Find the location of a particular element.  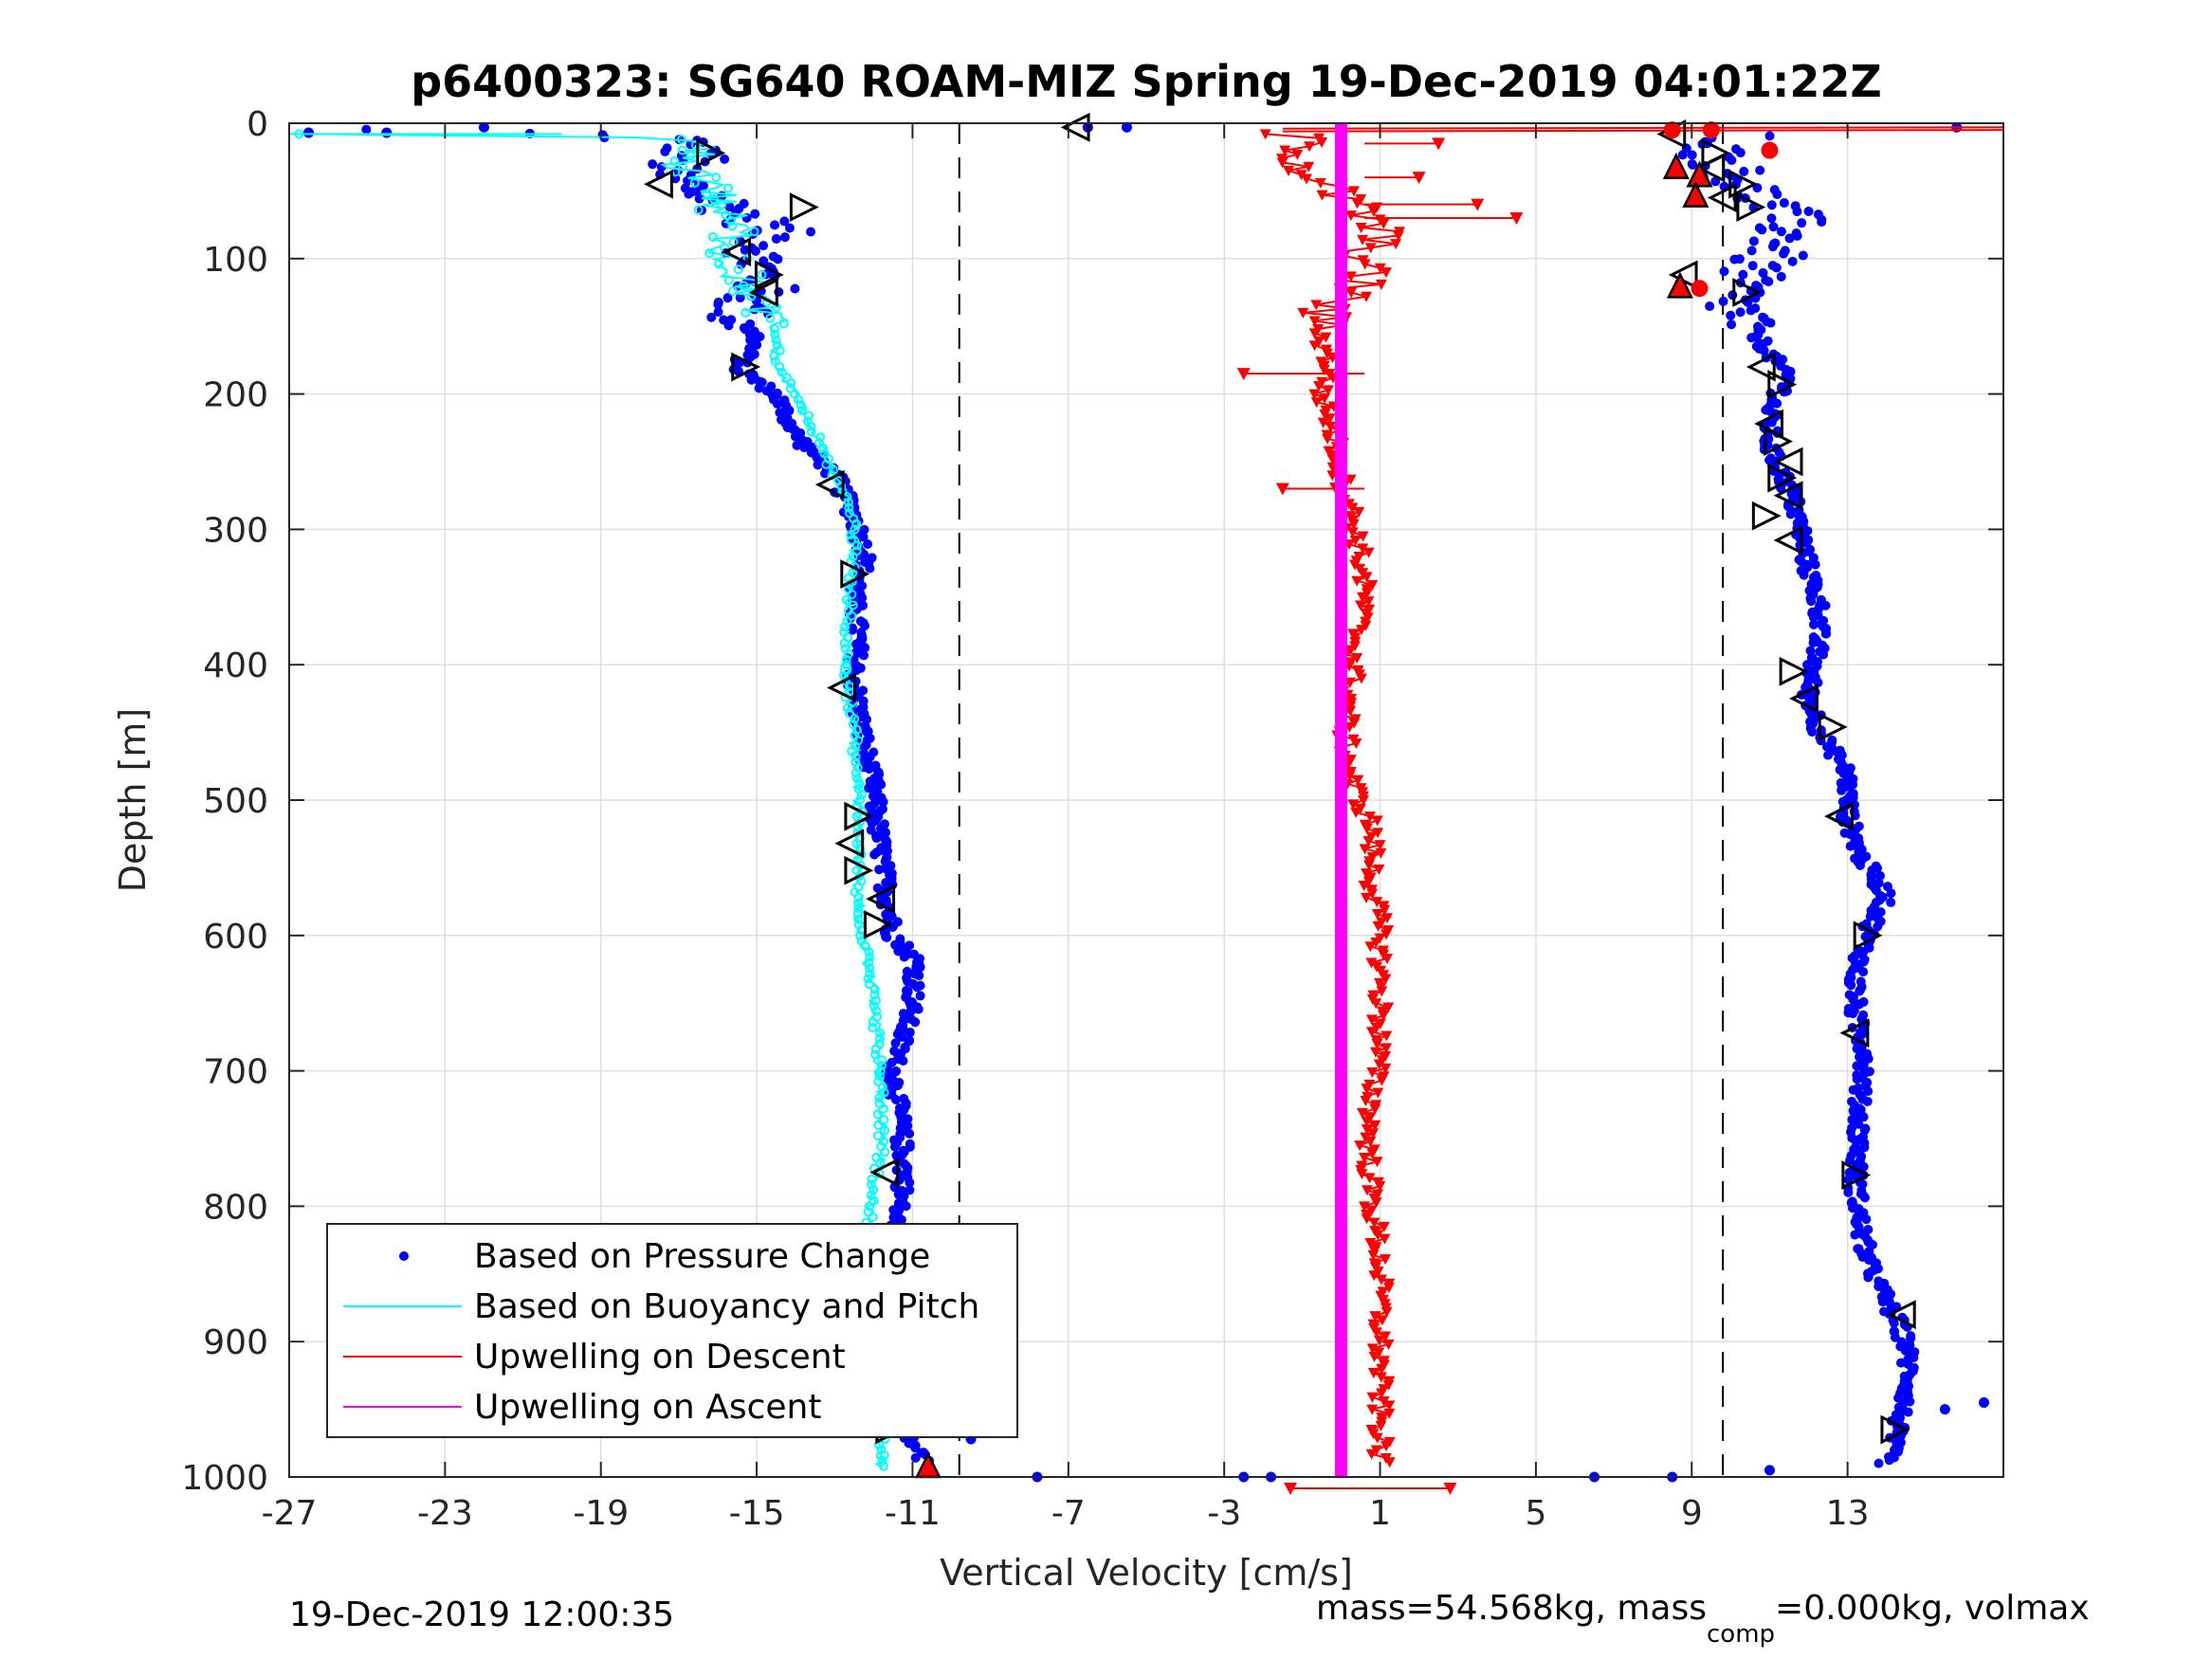

footer-timestamp: 19-Dec-2019 12:00:35 is located at coordinates (481, 1614).